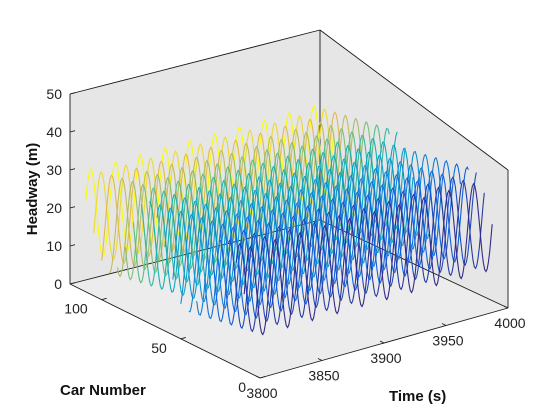  Describe the element at coordinates (58, 284) in the screenshot. I see `z-tick-label-0: 0` at that location.